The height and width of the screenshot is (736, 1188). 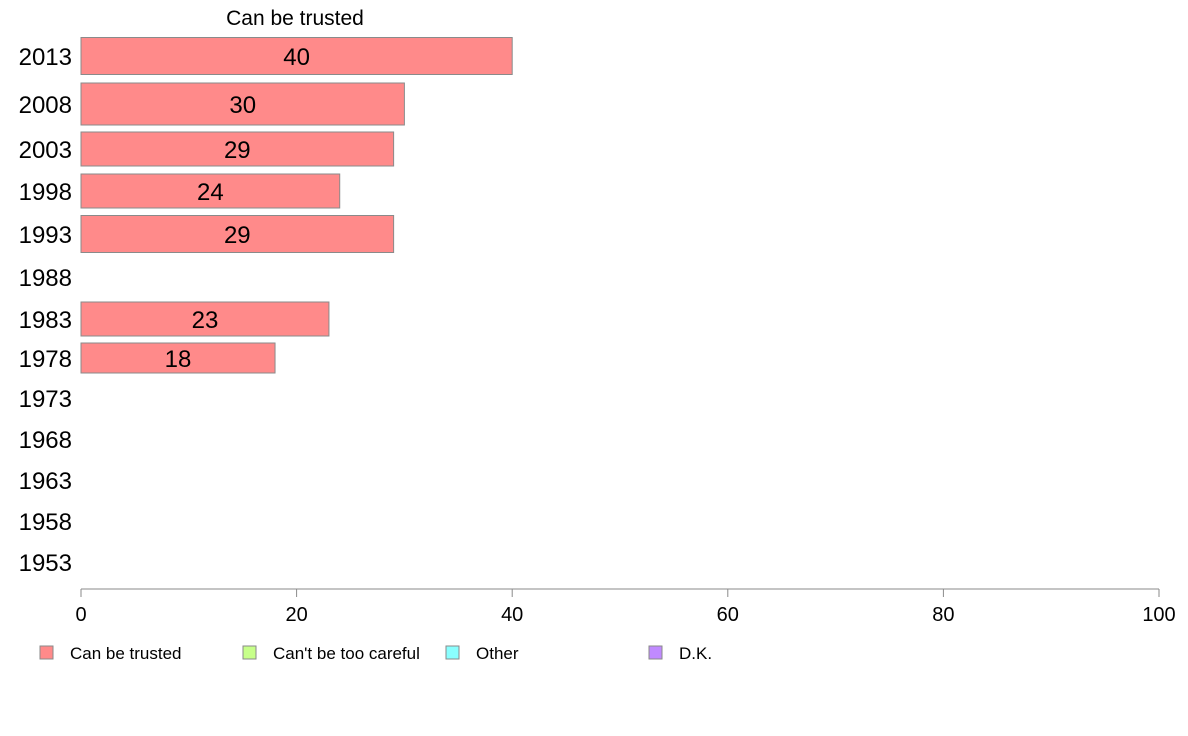 I want to click on bar-1978, so click(x=178, y=358).